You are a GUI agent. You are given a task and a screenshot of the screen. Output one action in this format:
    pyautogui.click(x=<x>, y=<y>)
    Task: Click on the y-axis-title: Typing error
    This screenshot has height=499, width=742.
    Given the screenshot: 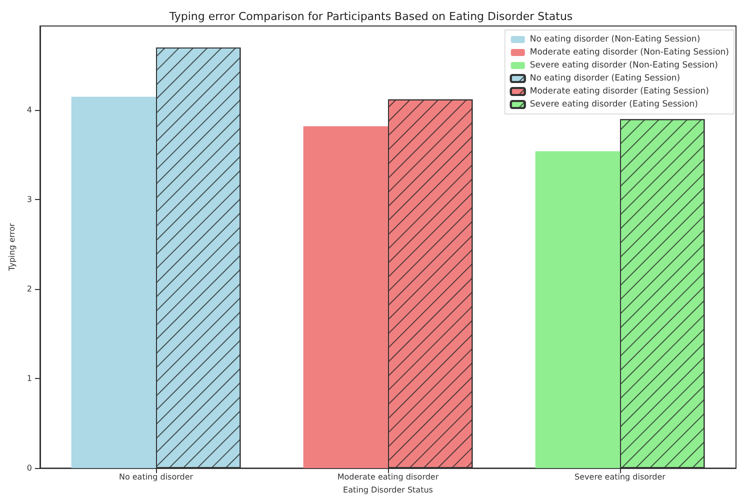 What is the action you would take?
    pyautogui.click(x=12, y=247)
    